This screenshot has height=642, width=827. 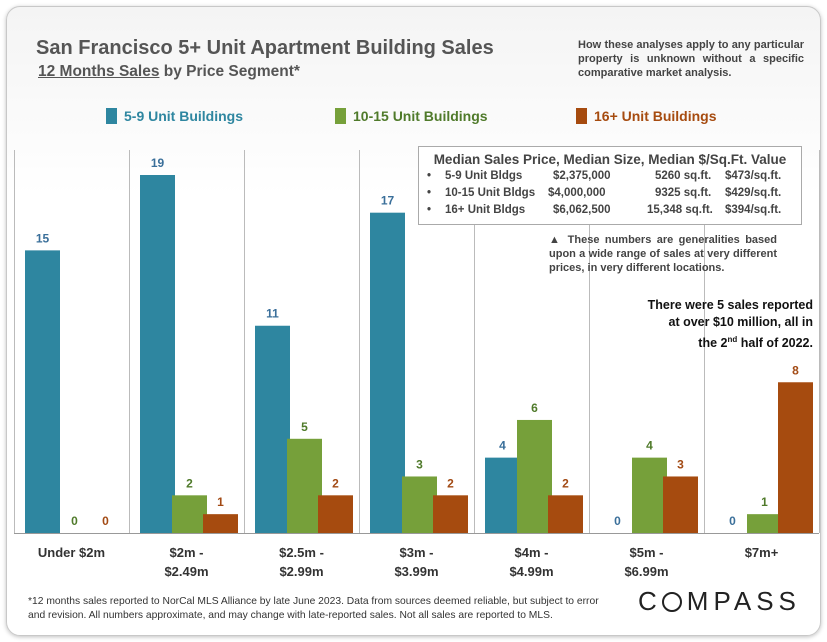 I want to click on legend-label-10-15: 10-15 Unit Buildings, so click(x=420, y=116).